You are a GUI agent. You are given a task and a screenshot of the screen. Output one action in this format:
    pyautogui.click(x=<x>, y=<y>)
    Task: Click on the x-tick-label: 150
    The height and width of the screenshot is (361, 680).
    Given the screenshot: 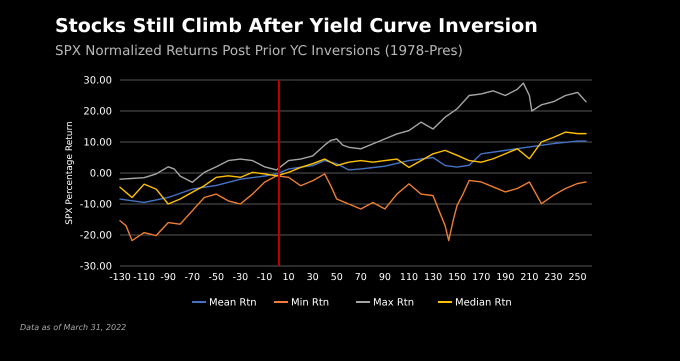 What is the action you would take?
    pyautogui.click(x=457, y=277)
    